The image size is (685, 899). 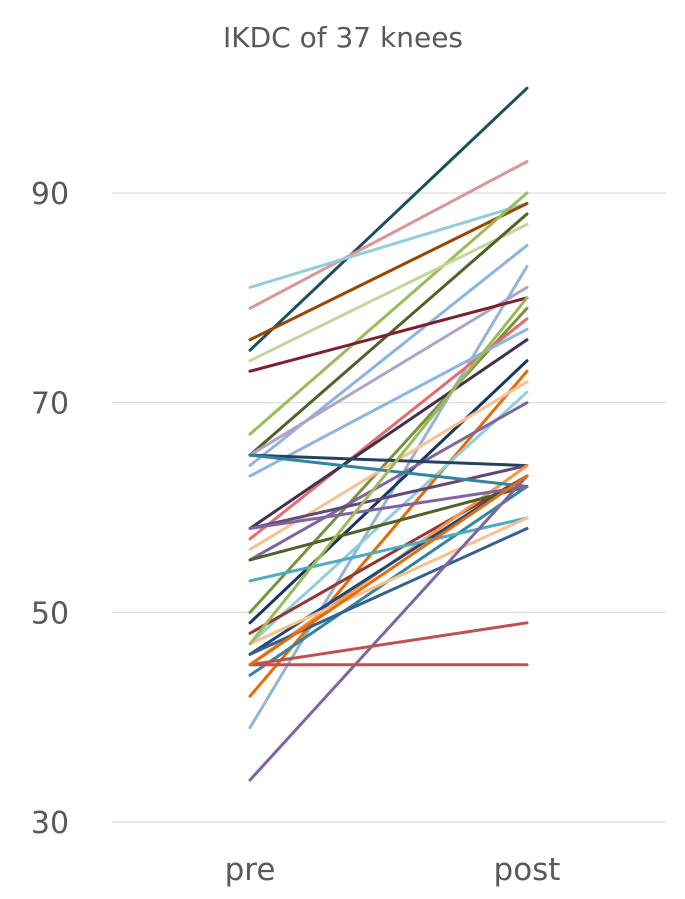 I want to click on y-tick-label-70: 70, so click(x=50, y=404).